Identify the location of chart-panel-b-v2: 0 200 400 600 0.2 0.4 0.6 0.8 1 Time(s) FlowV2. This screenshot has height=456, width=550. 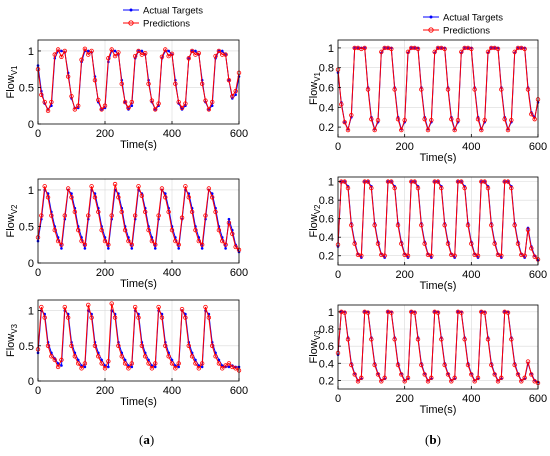
(427, 234).